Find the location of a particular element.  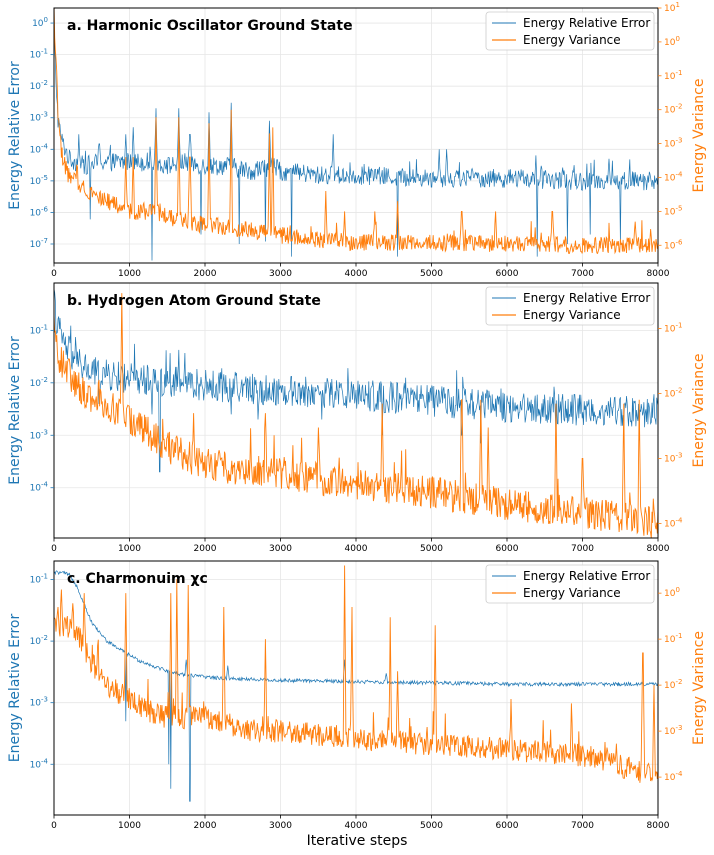

y-right-tick-label: 10¹ is located at coordinates (672, 7).